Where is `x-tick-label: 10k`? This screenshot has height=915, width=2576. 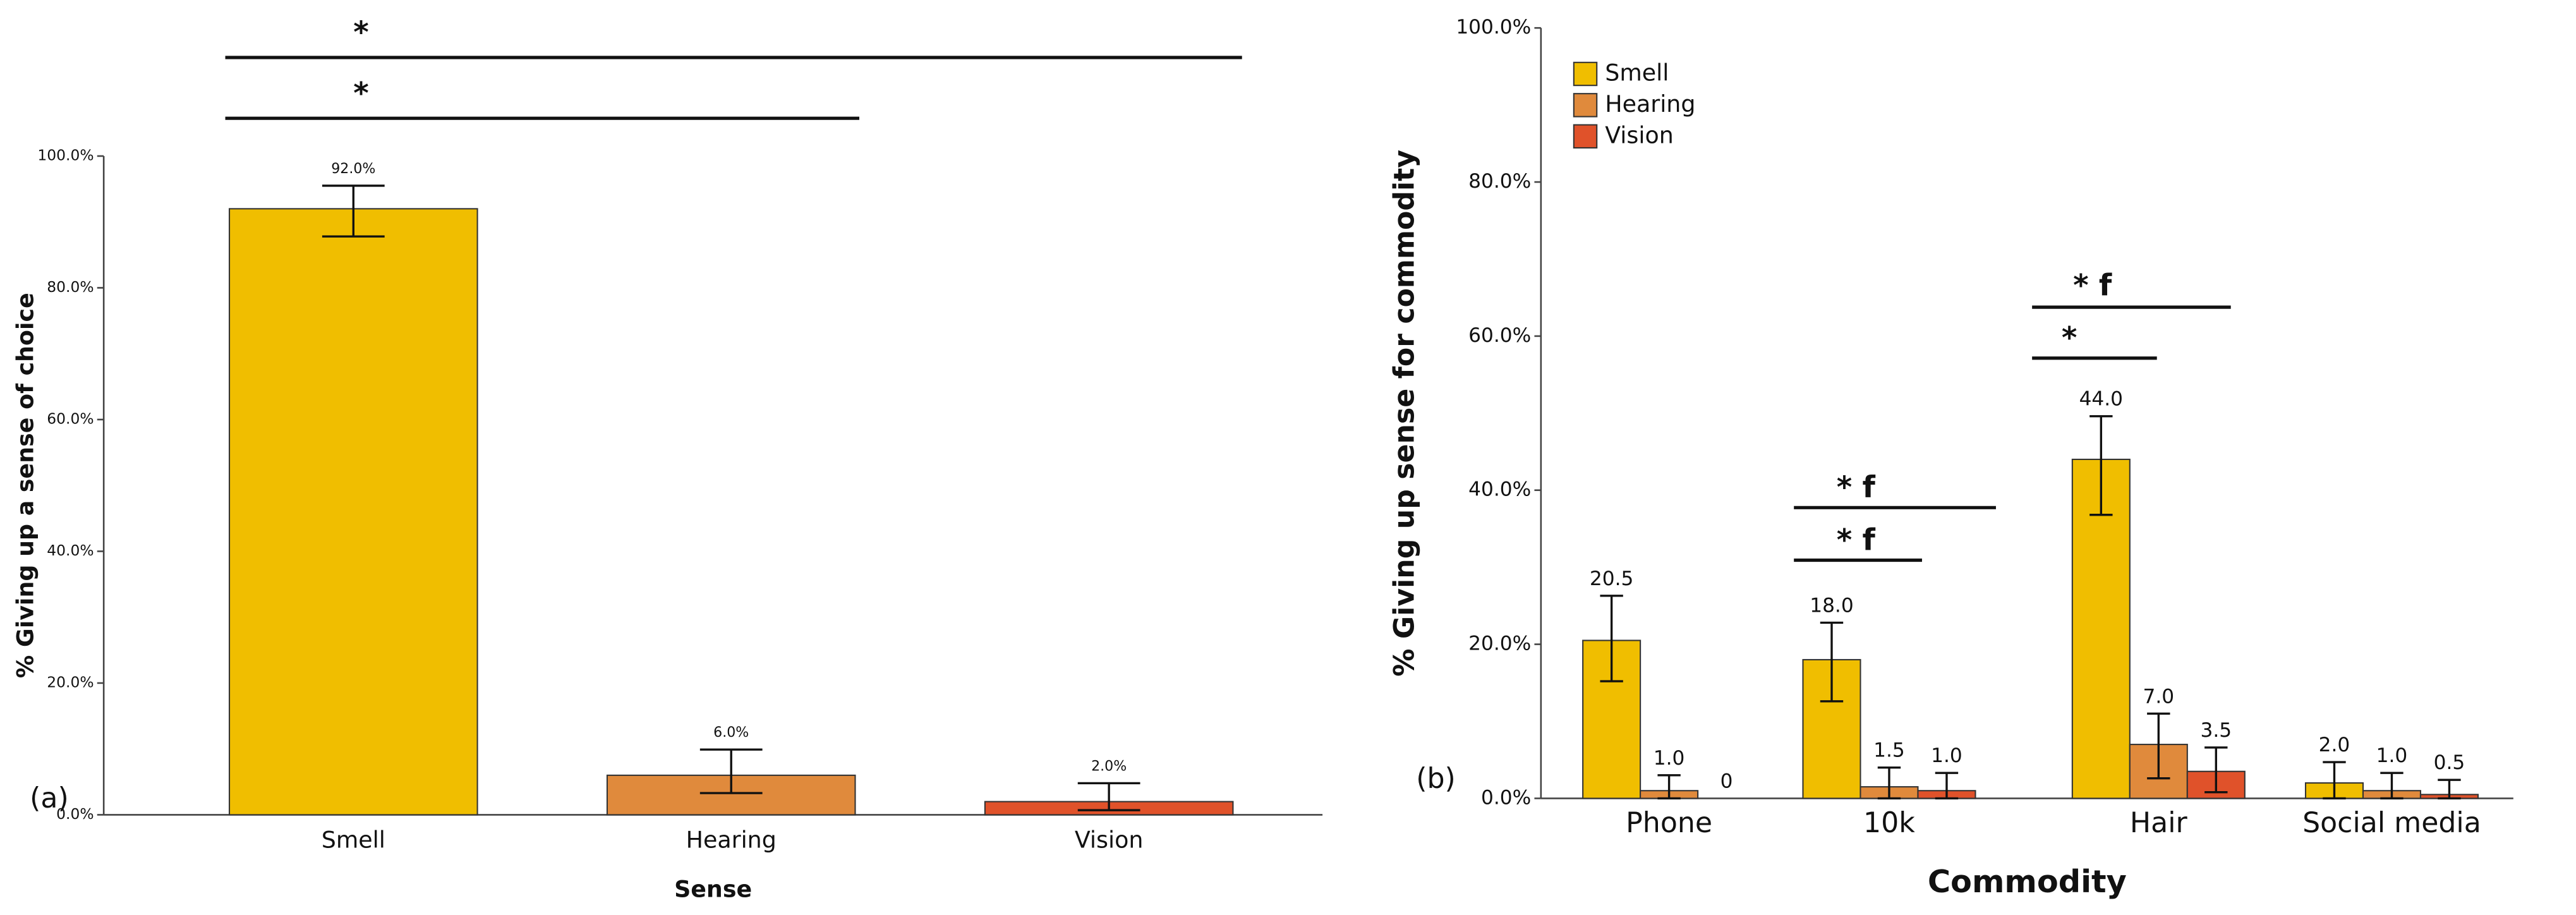
x-tick-label: 10k is located at coordinates (1889, 823).